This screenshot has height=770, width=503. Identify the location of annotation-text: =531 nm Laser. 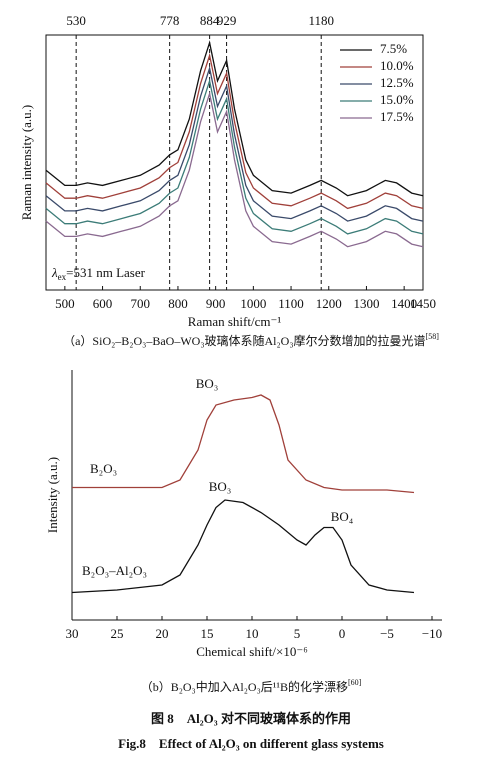
(105, 272).